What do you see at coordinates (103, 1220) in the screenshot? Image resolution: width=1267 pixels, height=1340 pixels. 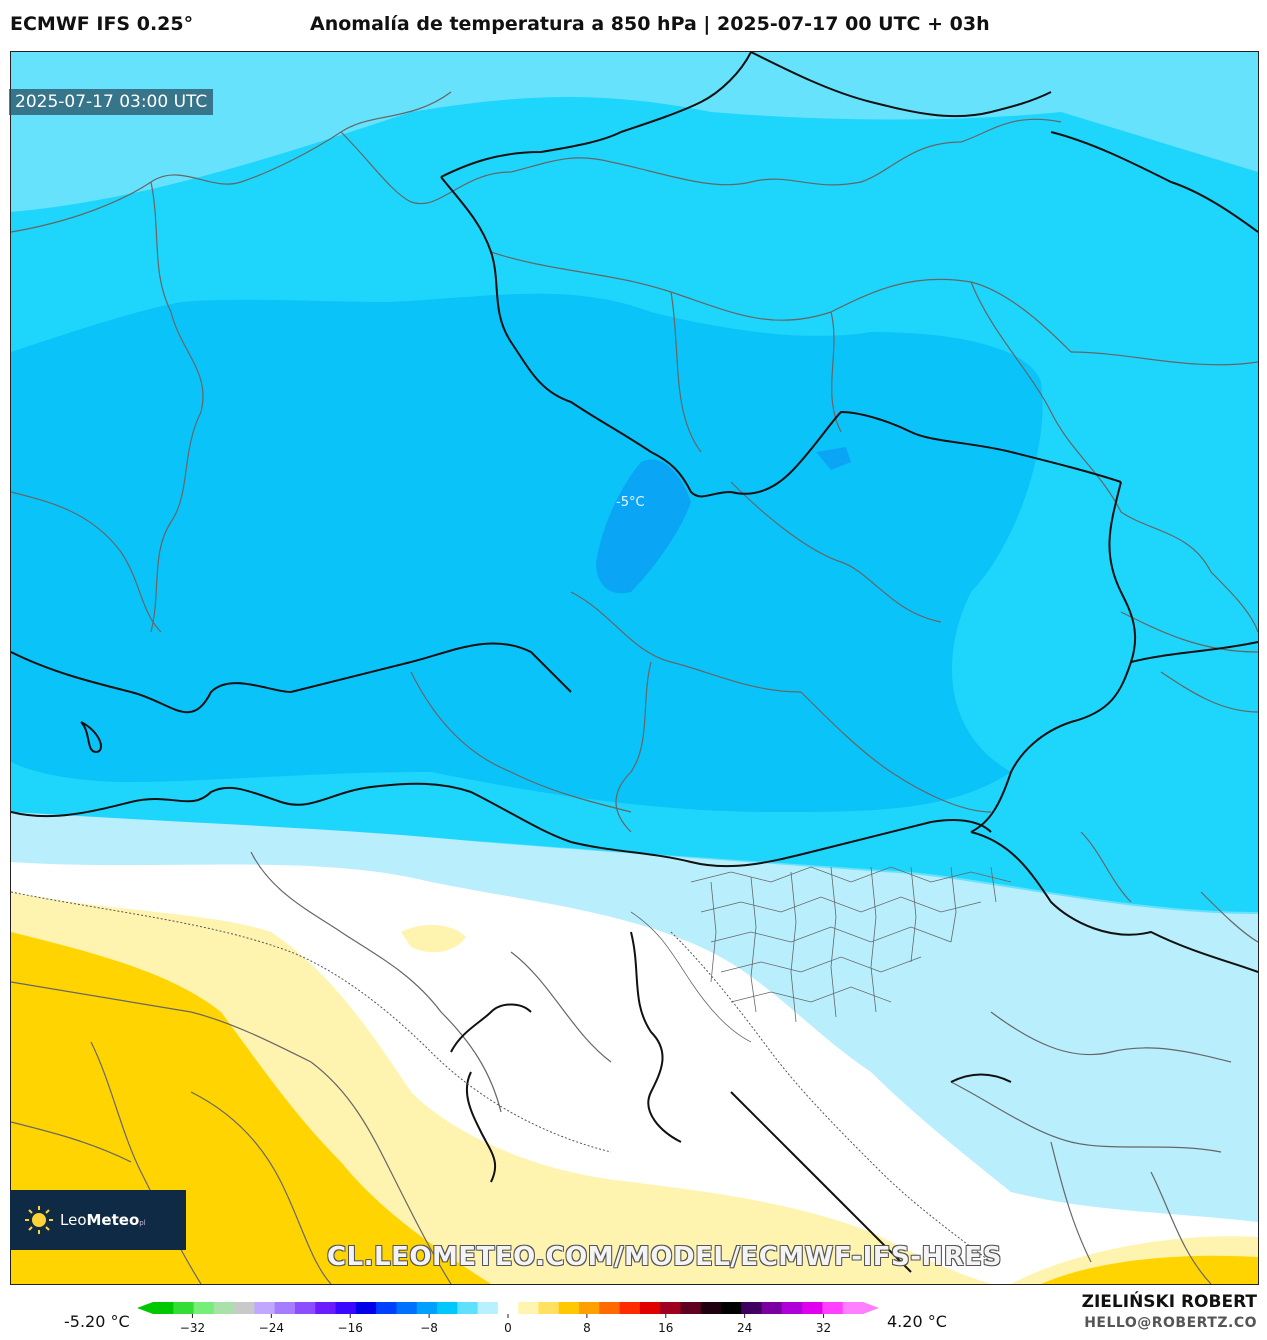 I see `logo-wordmark: LeoMeteopl` at bounding box center [103, 1220].